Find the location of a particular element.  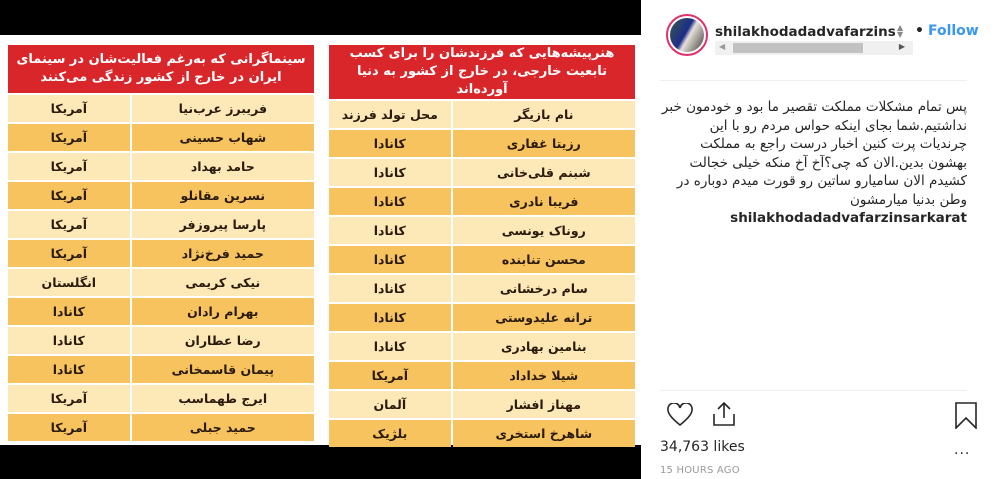

table-row: روناک یونسی کانادا is located at coordinates (482, 230).